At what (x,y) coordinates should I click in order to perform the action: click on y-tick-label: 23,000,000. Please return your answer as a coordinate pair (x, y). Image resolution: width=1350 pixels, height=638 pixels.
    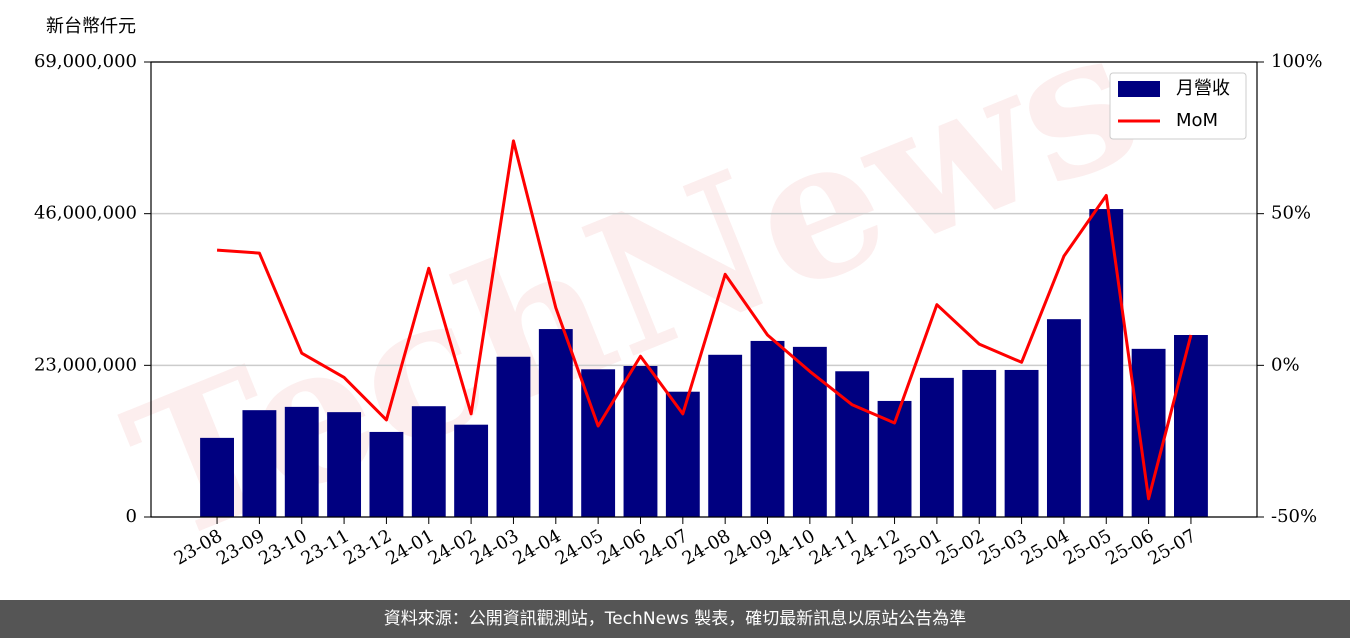
    Looking at the image, I should click on (85, 364).